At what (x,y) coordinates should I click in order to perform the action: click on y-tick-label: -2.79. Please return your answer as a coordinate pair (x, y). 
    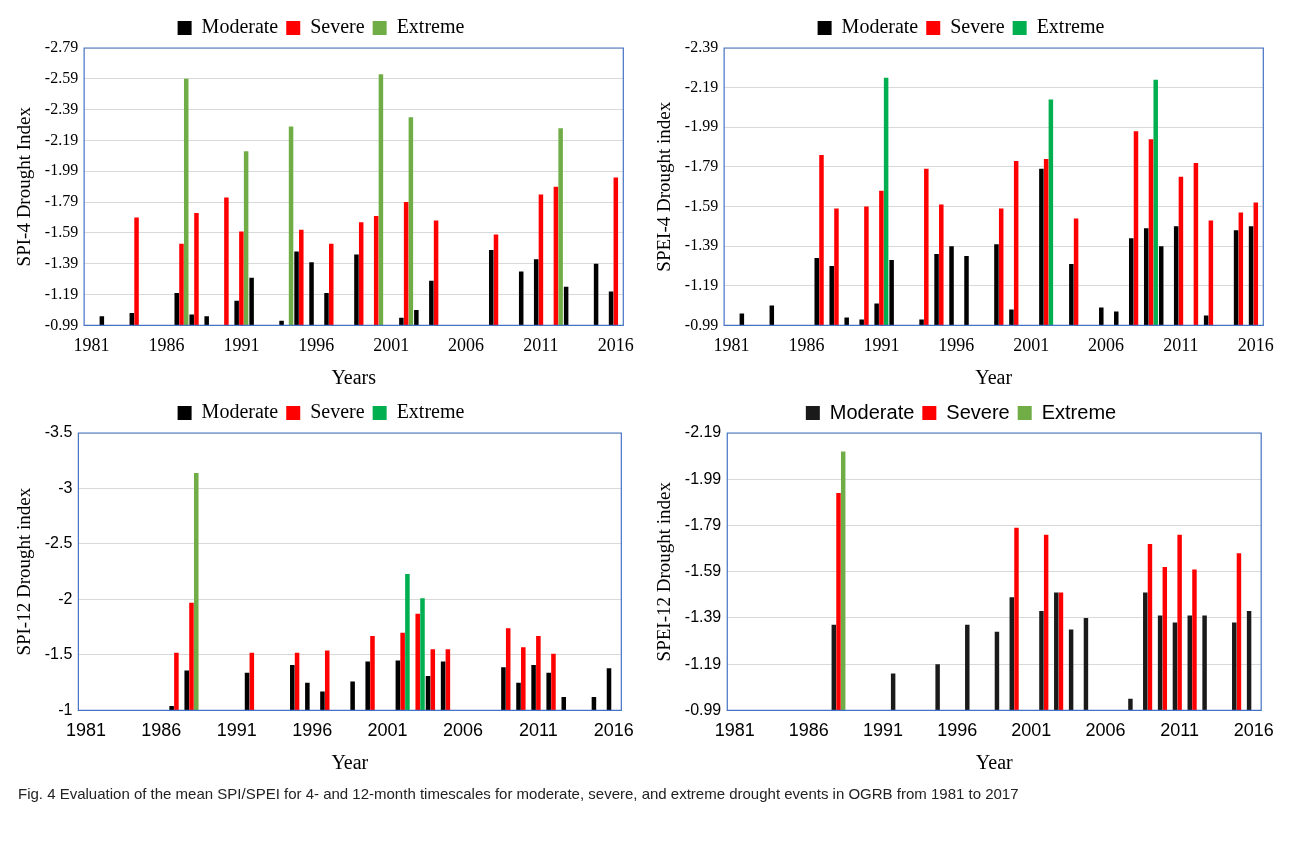
    Looking at the image, I should click on (61, 47).